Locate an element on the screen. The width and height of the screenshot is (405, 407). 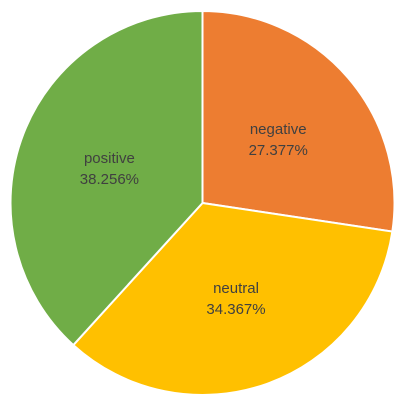
pie-label-value-positive: 38.256% is located at coordinates (109, 179).